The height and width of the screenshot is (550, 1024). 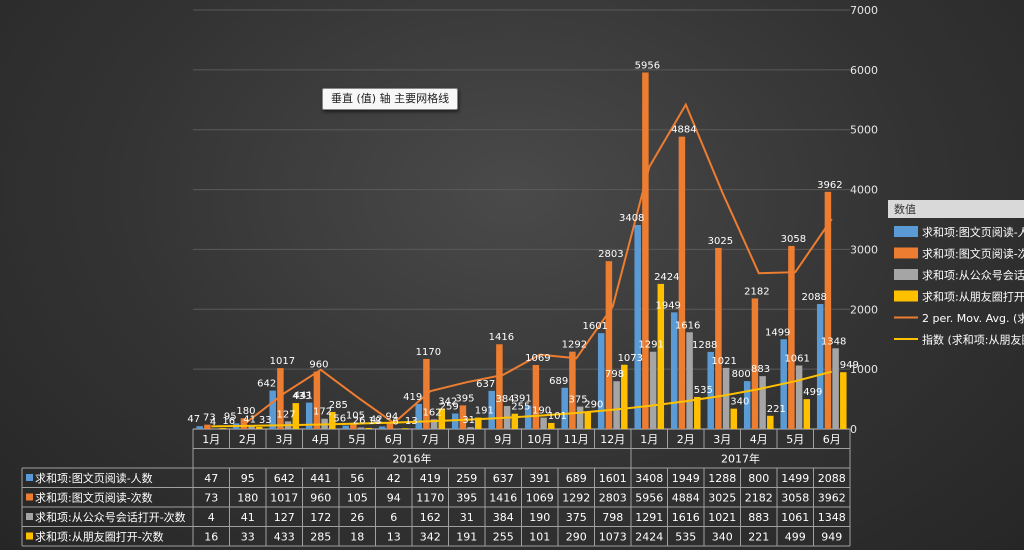 I want to click on y-tick-label: 4000, so click(x=864, y=190).